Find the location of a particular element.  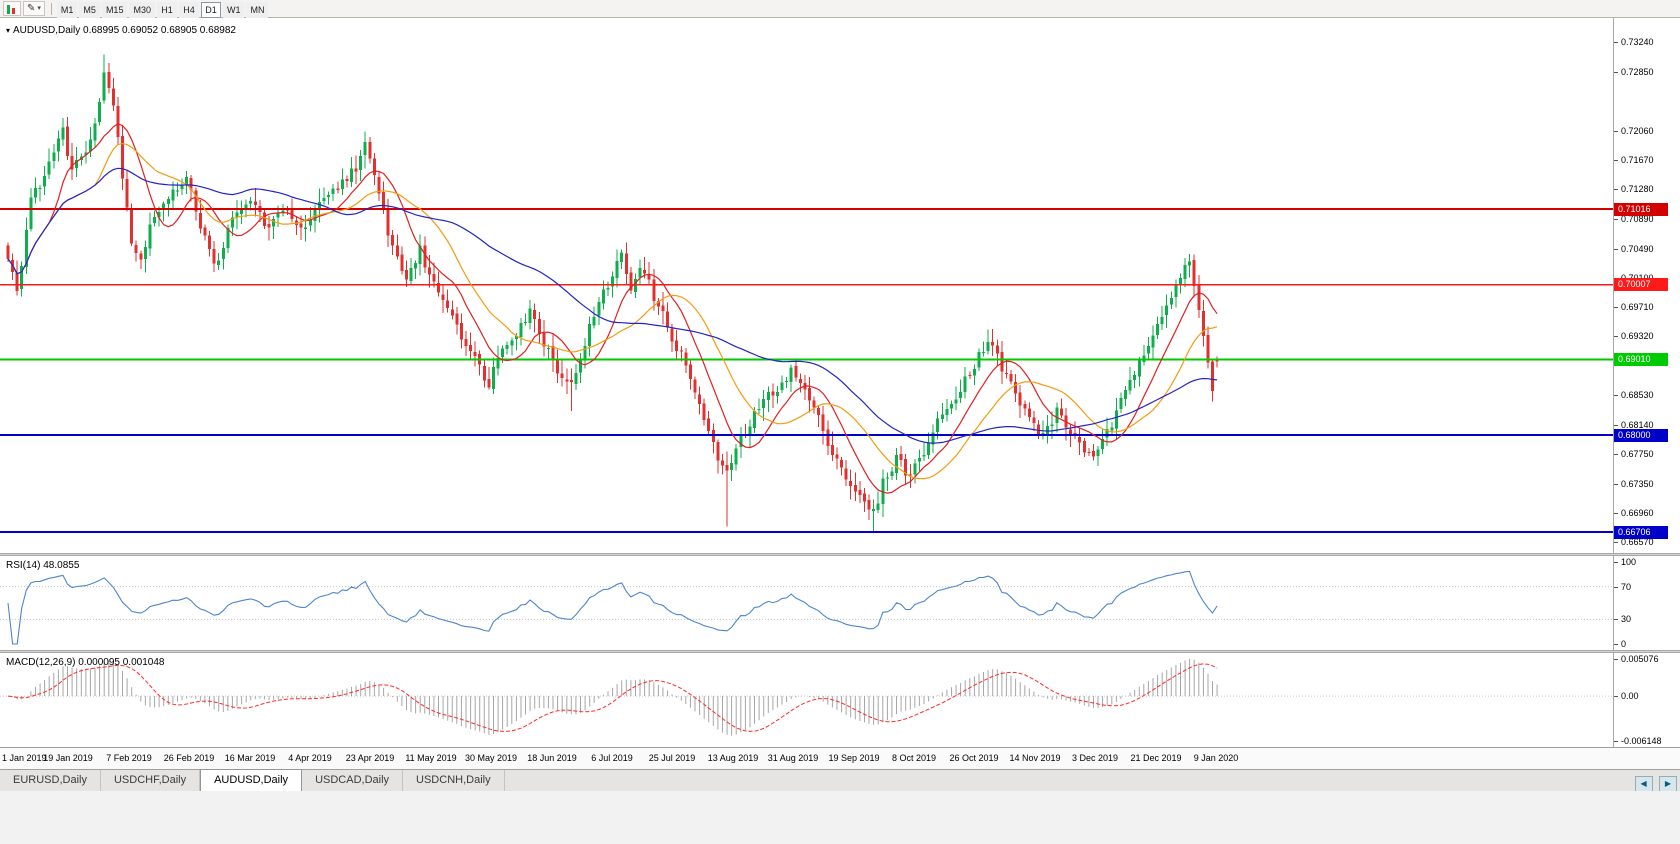

timeframe-button-d1: D1 is located at coordinates (210, 9).